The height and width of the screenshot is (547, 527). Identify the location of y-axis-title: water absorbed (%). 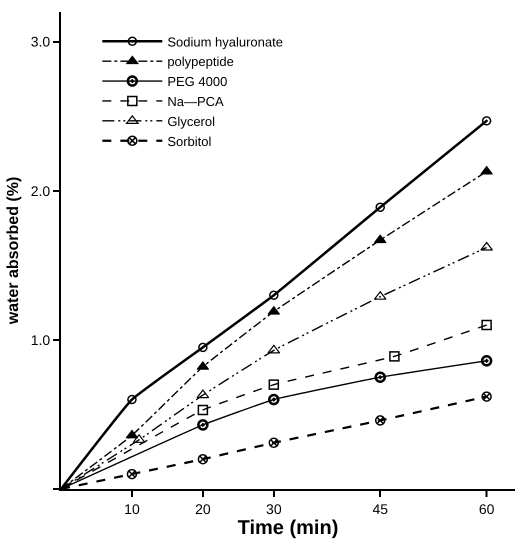
(13, 251).